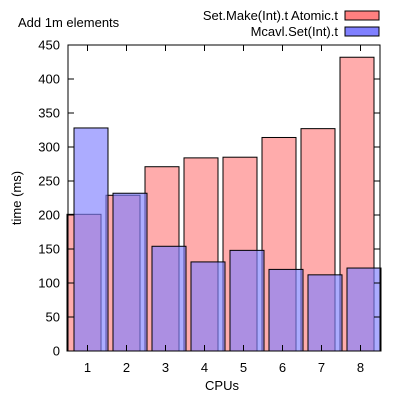  What do you see at coordinates (321, 367) in the screenshot?
I see `x-tick-label-7: 7` at bounding box center [321, 367].